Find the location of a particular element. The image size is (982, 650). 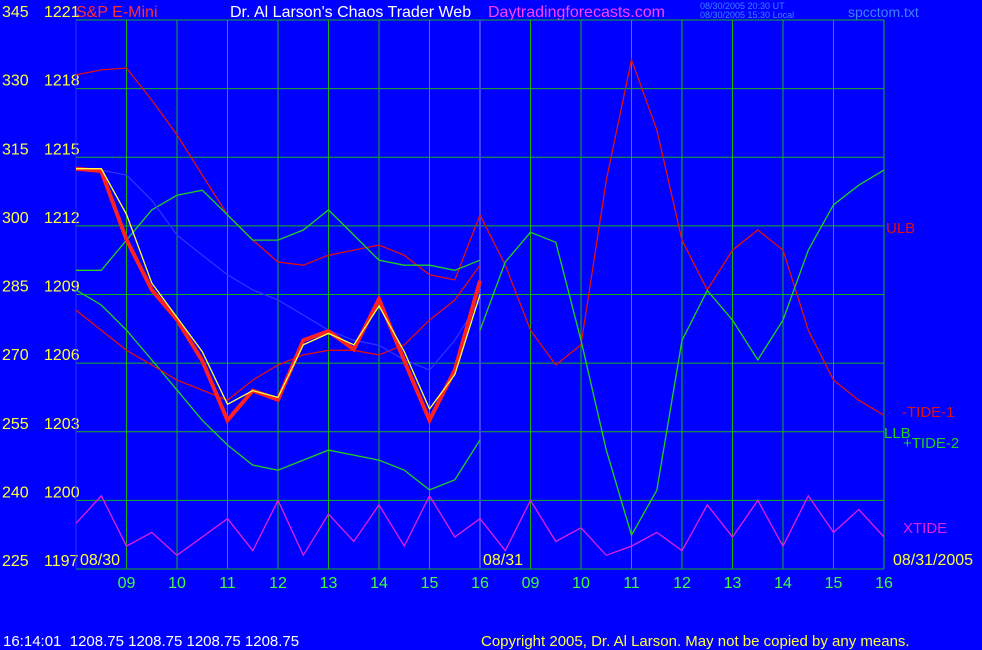

date-label: 08/30 is located at coordinates (100, 560).